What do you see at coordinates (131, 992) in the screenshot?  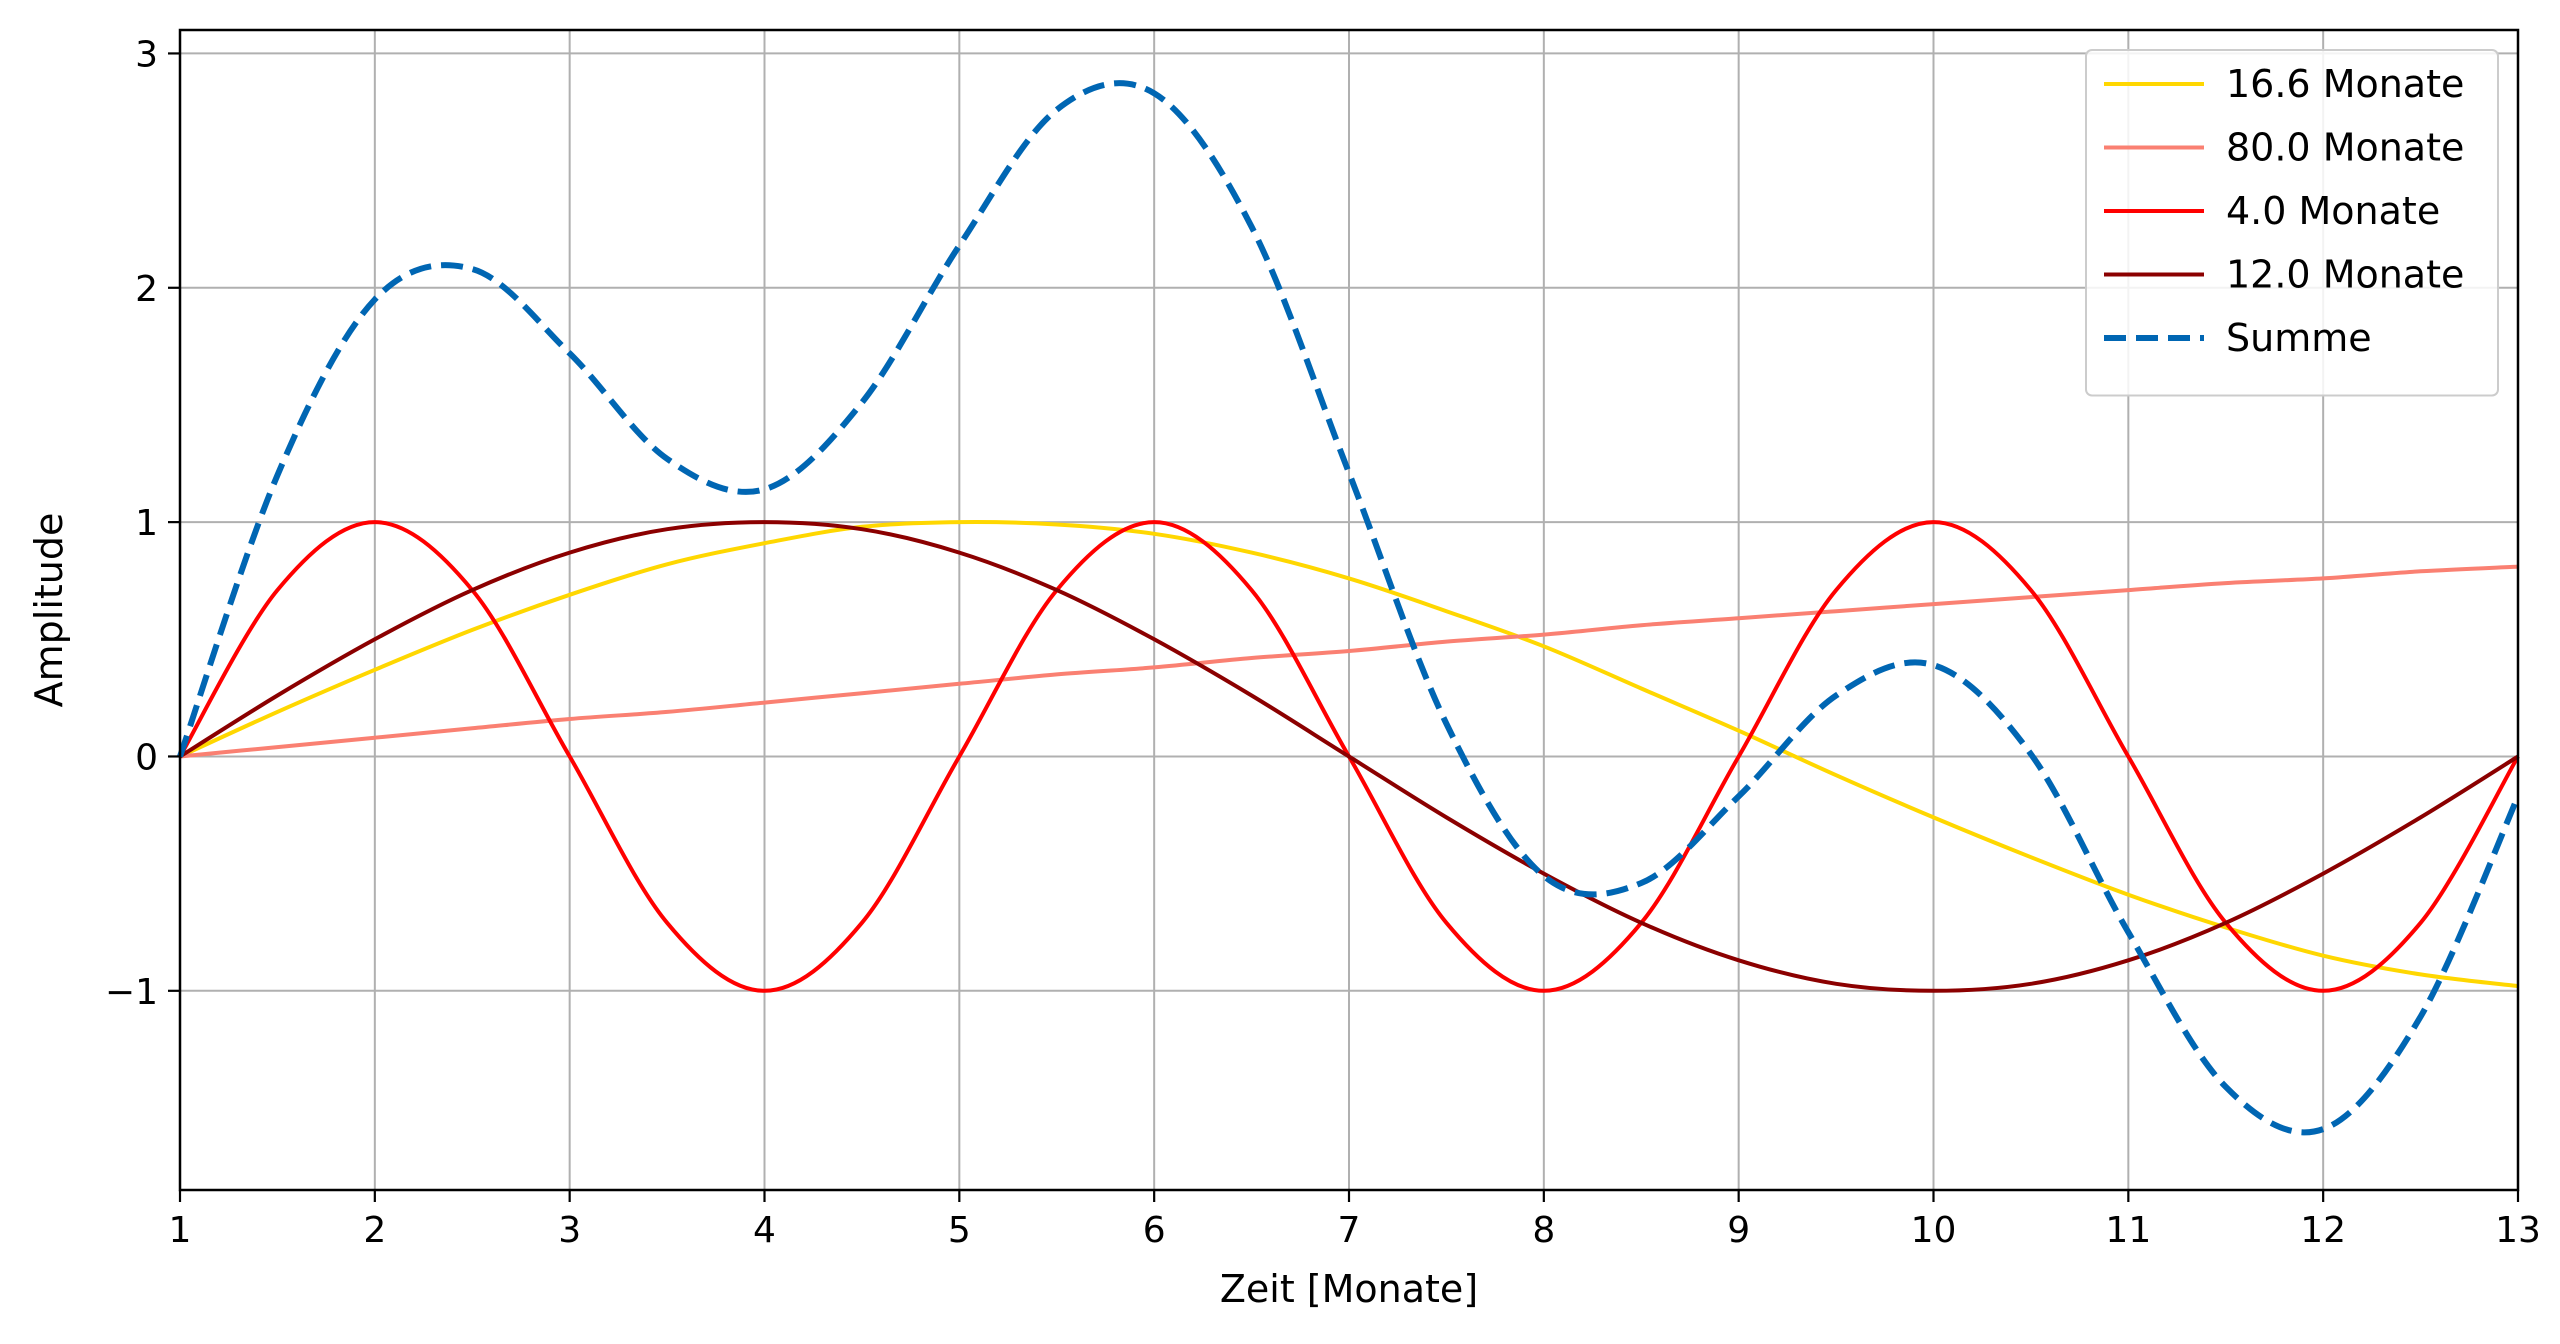 I see `y-tick-label: −1` at bounding box center [131, 992].